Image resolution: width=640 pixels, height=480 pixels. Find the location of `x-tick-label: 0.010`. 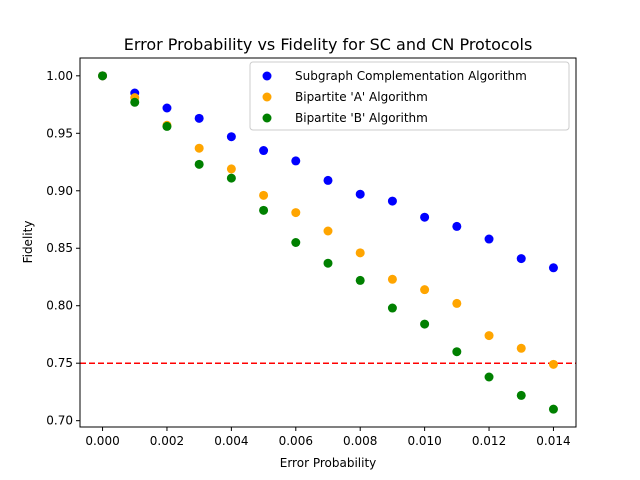

x-tick-label: 0.010 is located at coordinates (424, 441).